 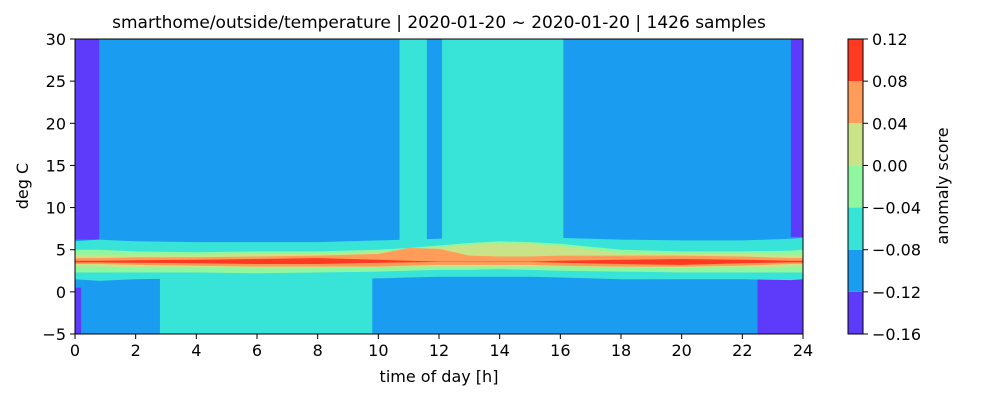 I want to click on y-tick-label-1: 0, so click(x=61, y=292).